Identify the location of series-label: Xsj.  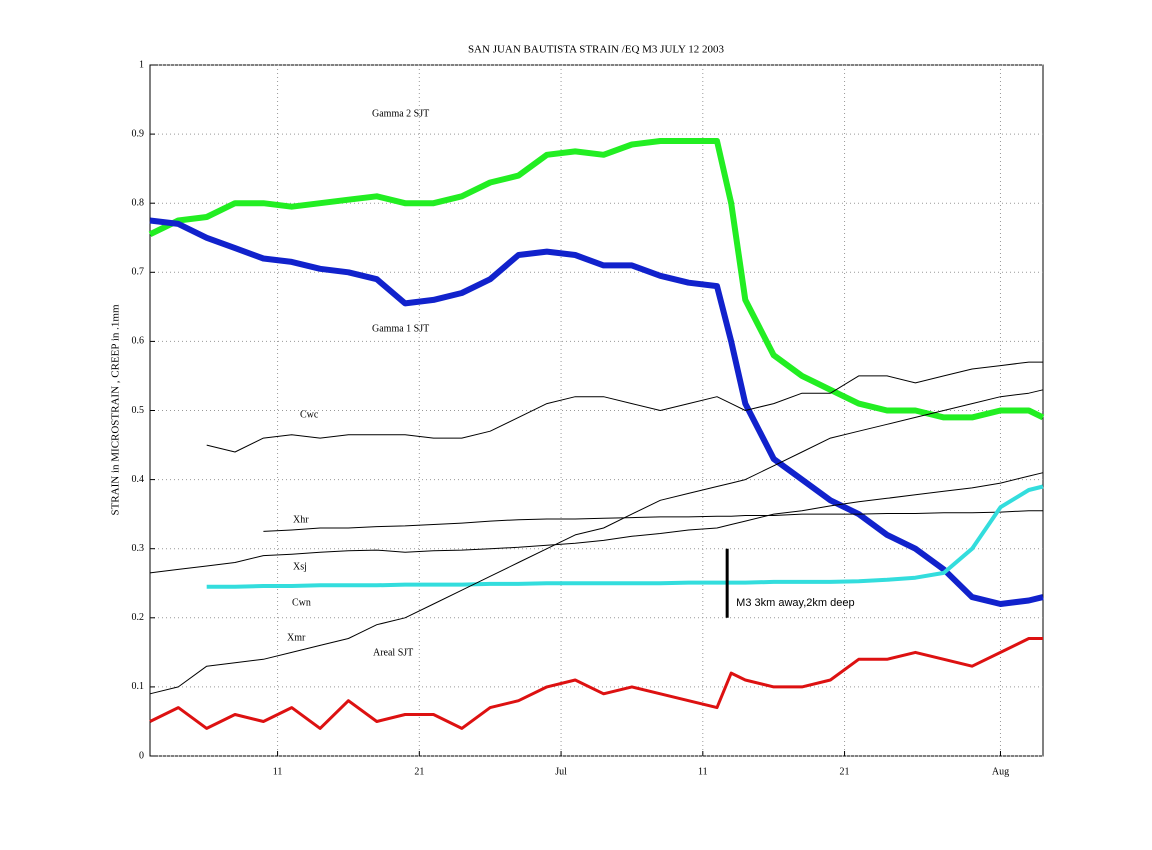
(300, 566).